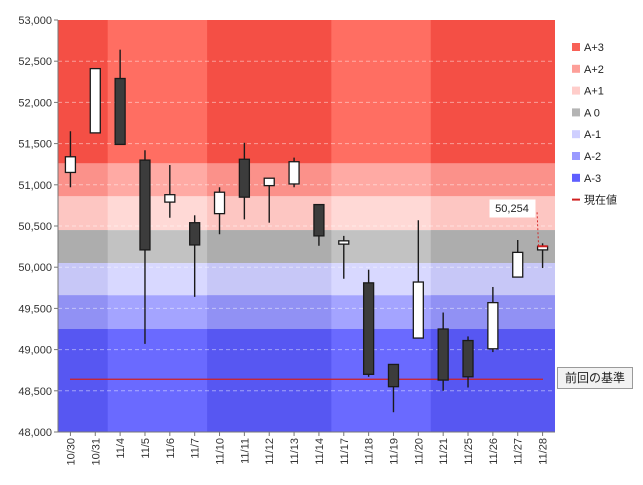 This screenshot has height=485, width=643. What do you see at coordinates (245, 451) in the screenshot?
I see `x-tick-label: 11/11` at bounding box center [245, 451].